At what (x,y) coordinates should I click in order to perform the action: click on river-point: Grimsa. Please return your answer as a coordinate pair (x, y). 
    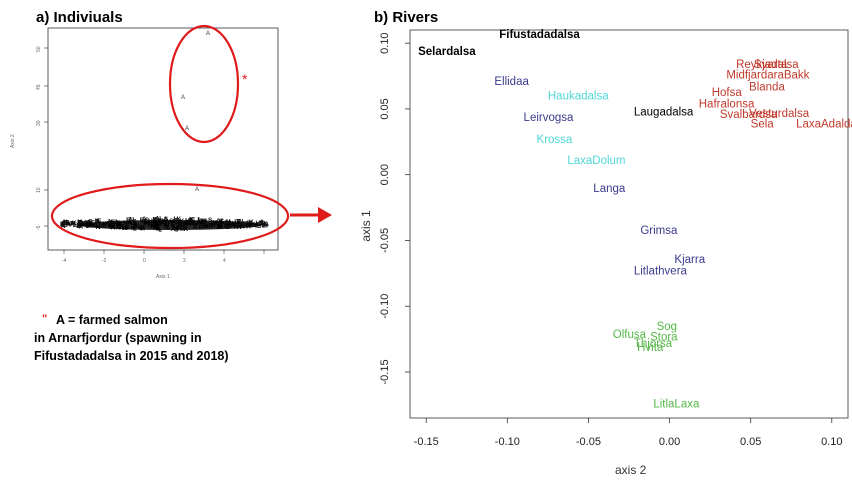
    Looking at the image, I should click on (659, 231).